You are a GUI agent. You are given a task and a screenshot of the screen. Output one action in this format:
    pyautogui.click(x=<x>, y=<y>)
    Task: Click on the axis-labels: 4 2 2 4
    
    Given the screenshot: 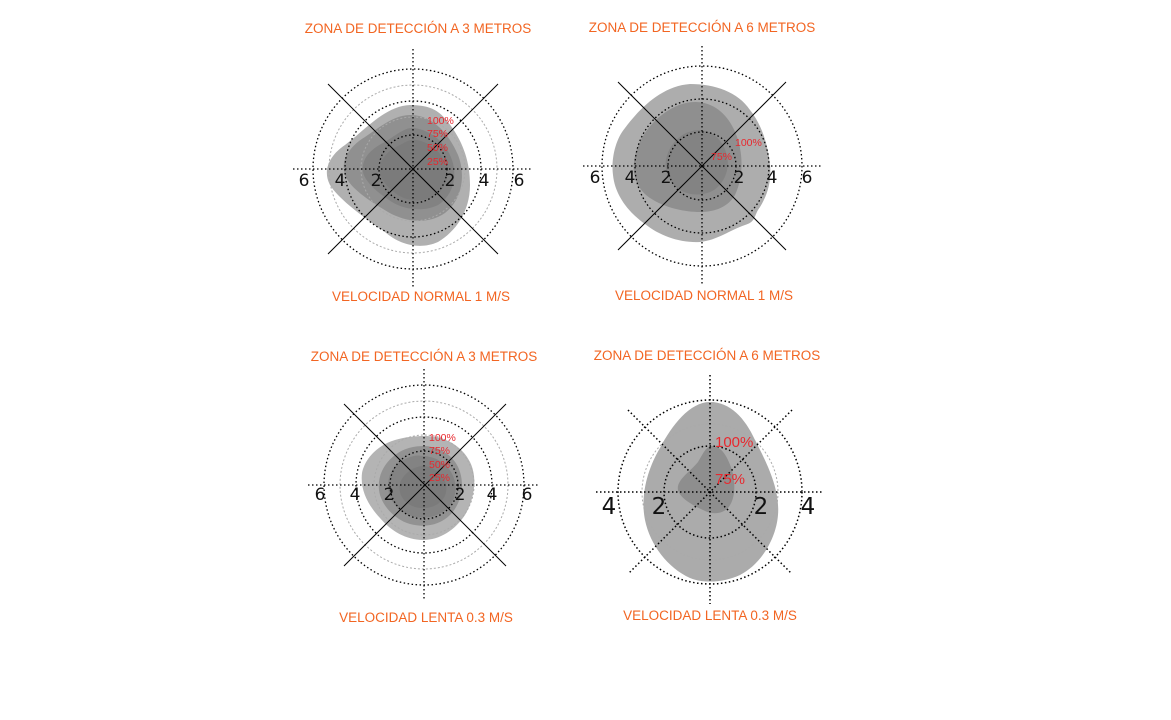 What is the action you would take?
    pyautogui.click(x=709, y=507)
    